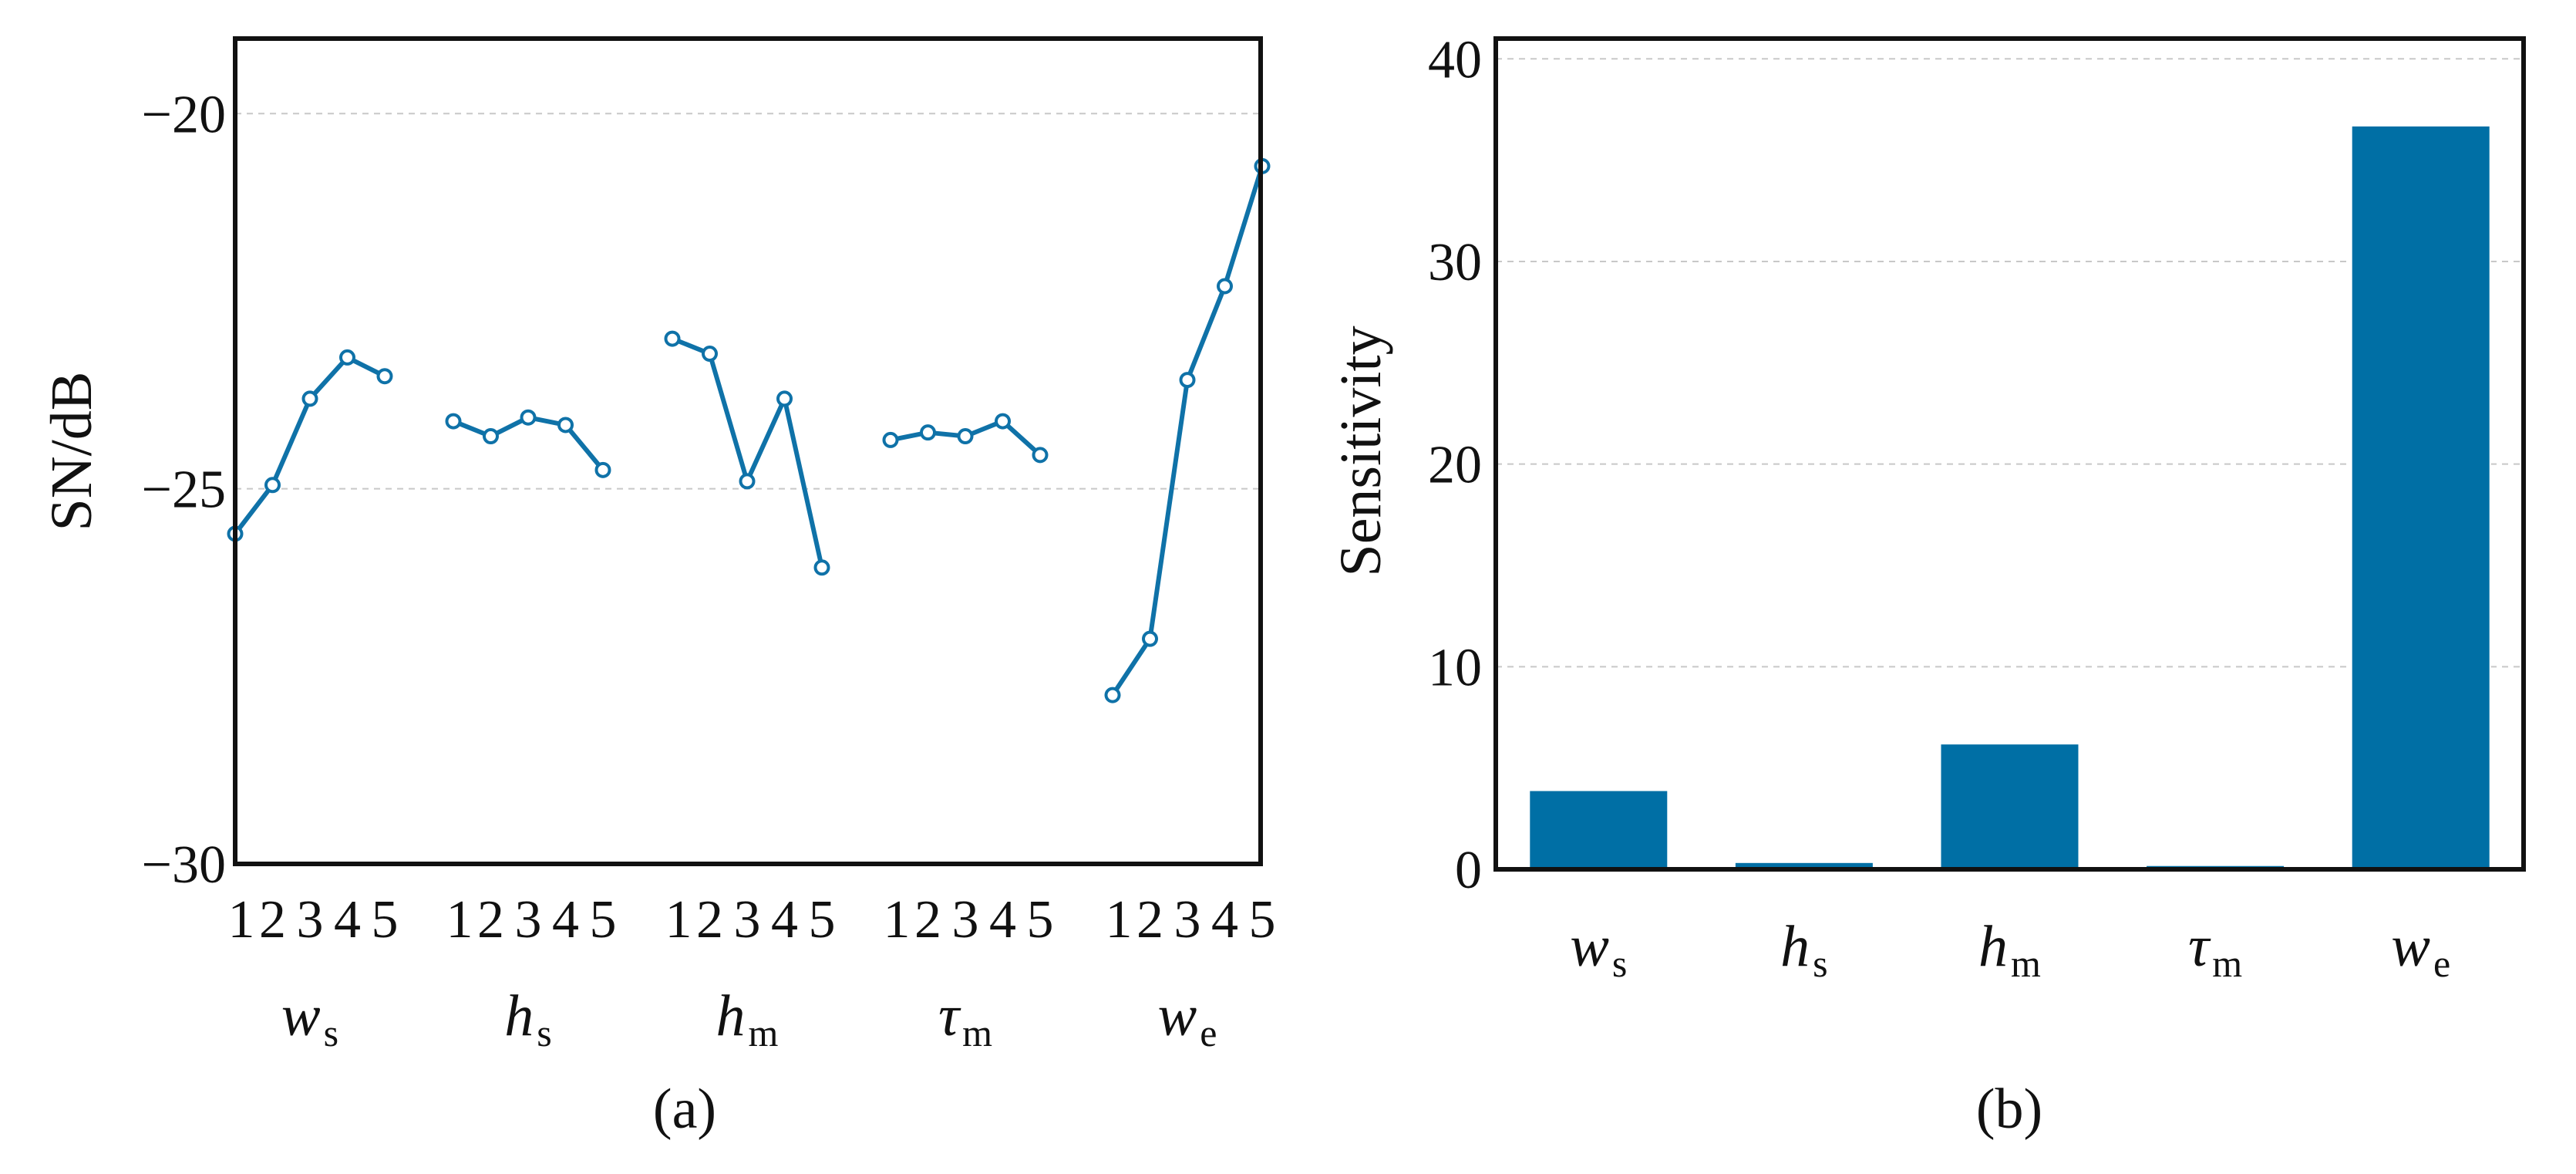 The image size is (2576, 1174). I want to click on category-label: ws, so click(1599, 949).